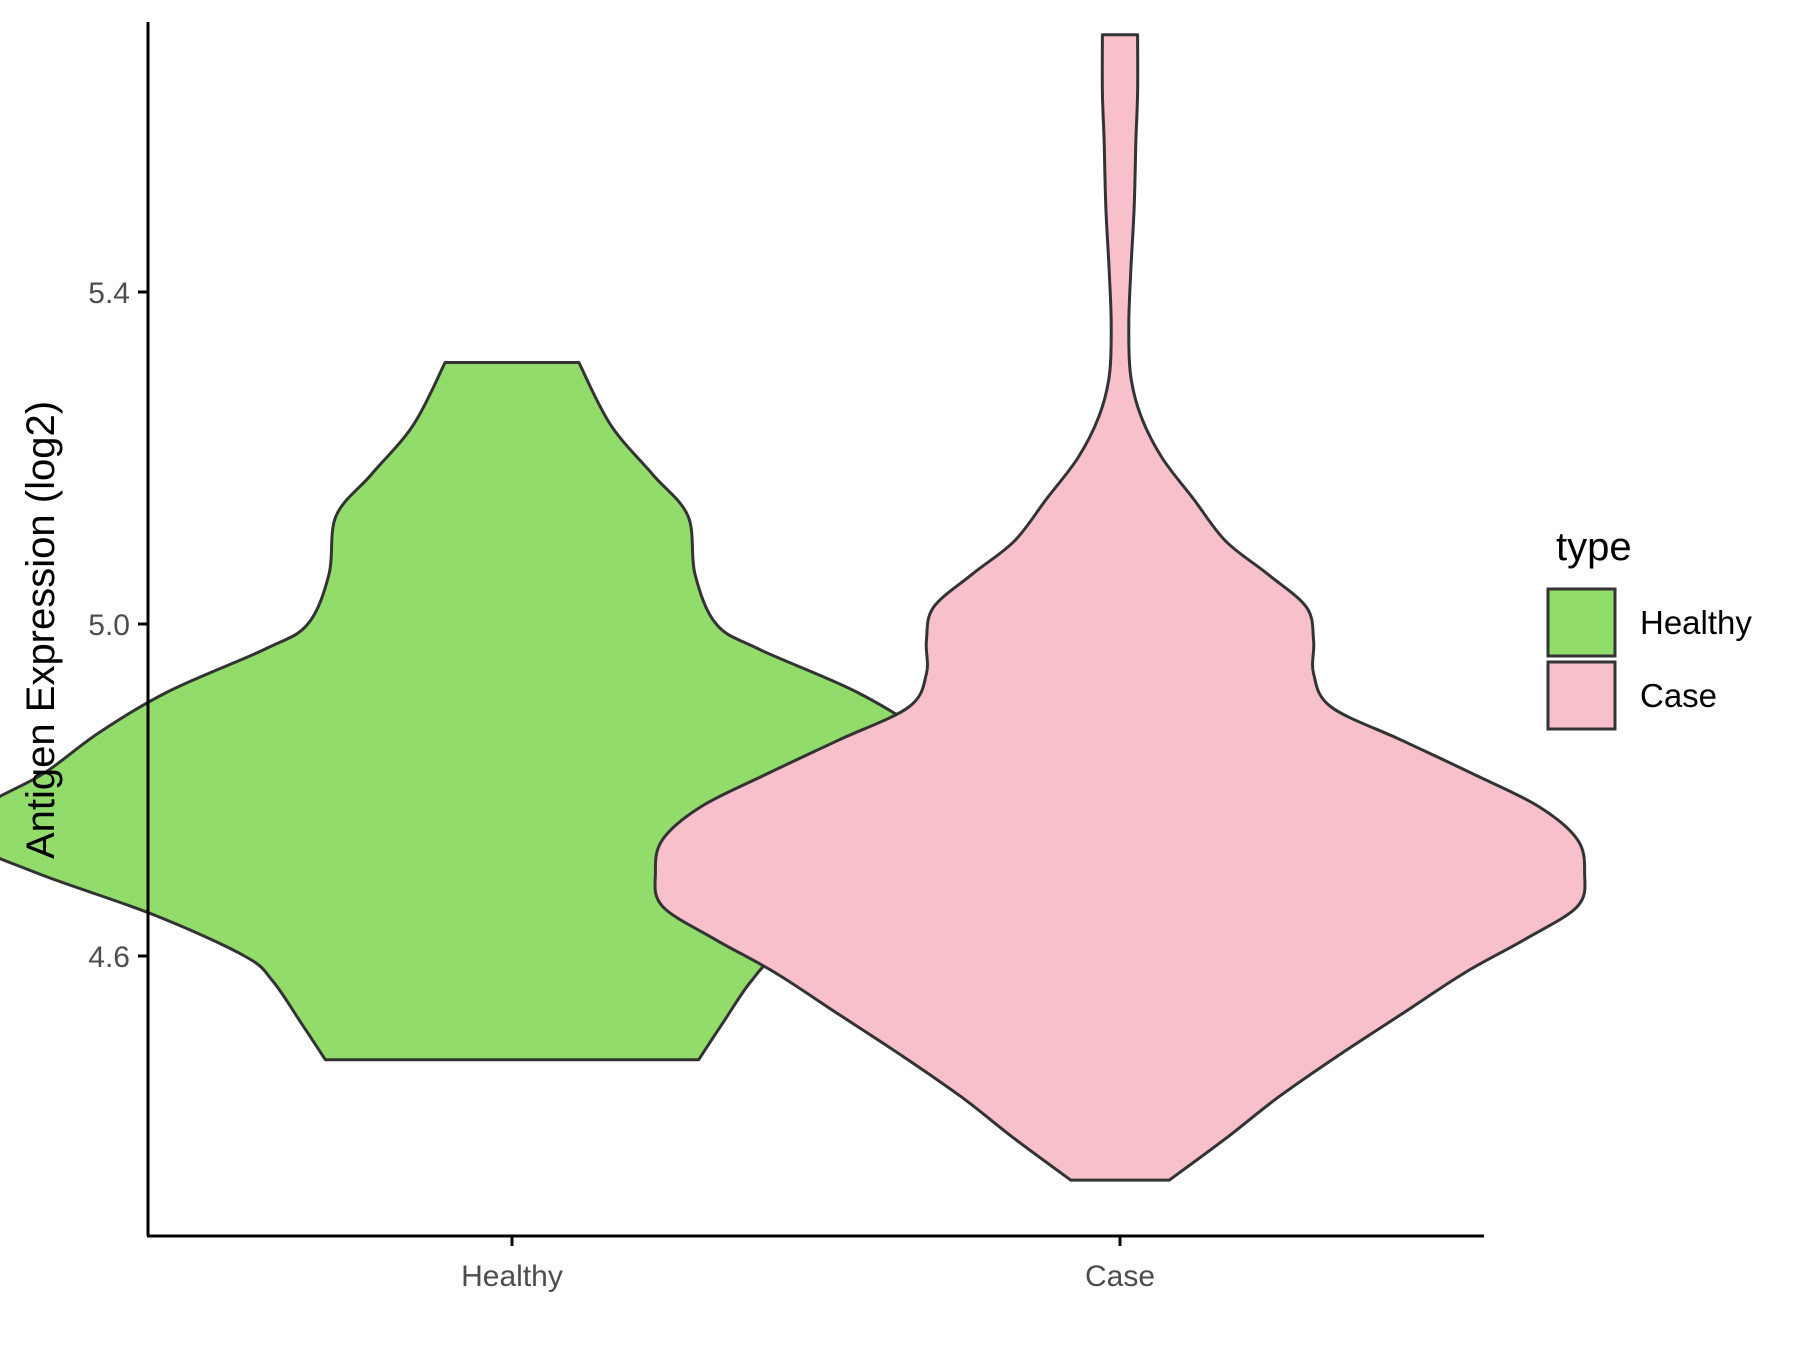 The width and height of the screenshot is (1800, 1350). Describe the element at coordinates (1696, 622) in the screenshot. I see `legend-label-healthy: Healthy` at that location.